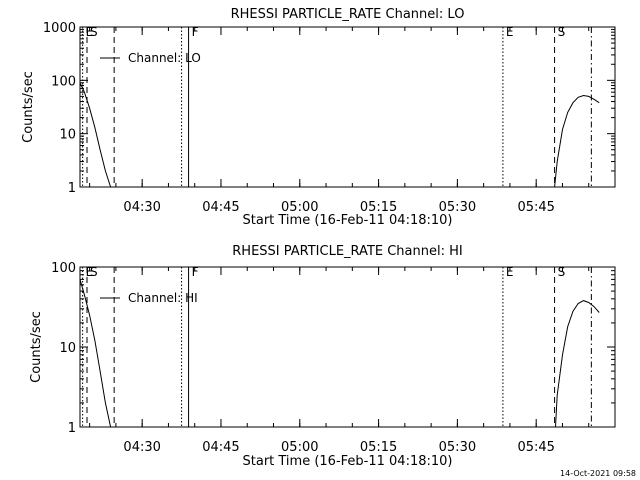 The height and width of the screenshot is (480, 640). Describe the element at coordinates (598, 473) in the screenshot. I see `footer-timestamp: 14-Oct-2021 09:58` at that location.